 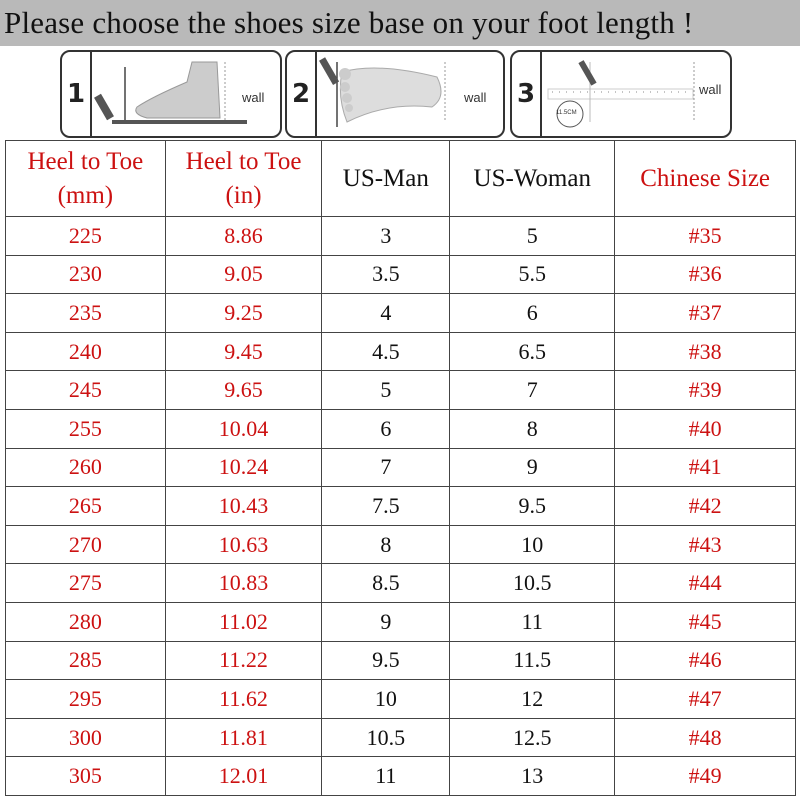 I want to click on table-cell: #38, so click(x=705, y=351).